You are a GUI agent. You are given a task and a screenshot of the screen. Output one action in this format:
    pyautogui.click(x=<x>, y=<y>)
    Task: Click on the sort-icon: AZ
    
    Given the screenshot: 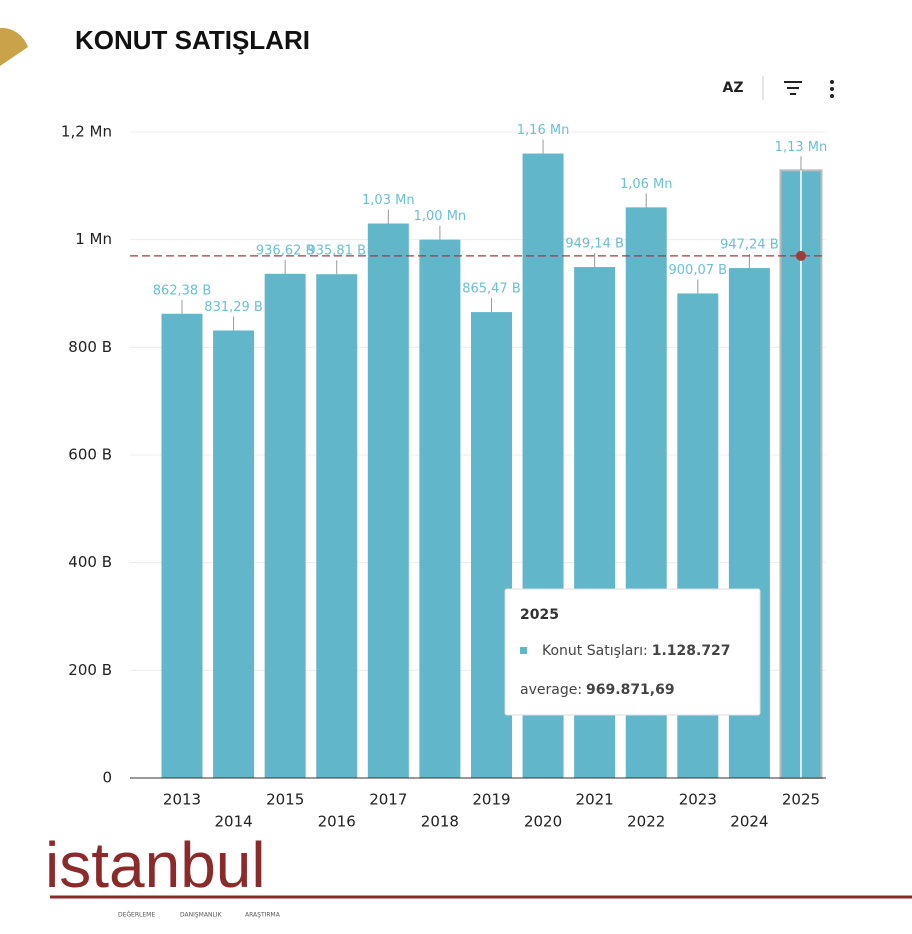 What is the action you would take?
    pyautogui.click(x=733, y=88)
    